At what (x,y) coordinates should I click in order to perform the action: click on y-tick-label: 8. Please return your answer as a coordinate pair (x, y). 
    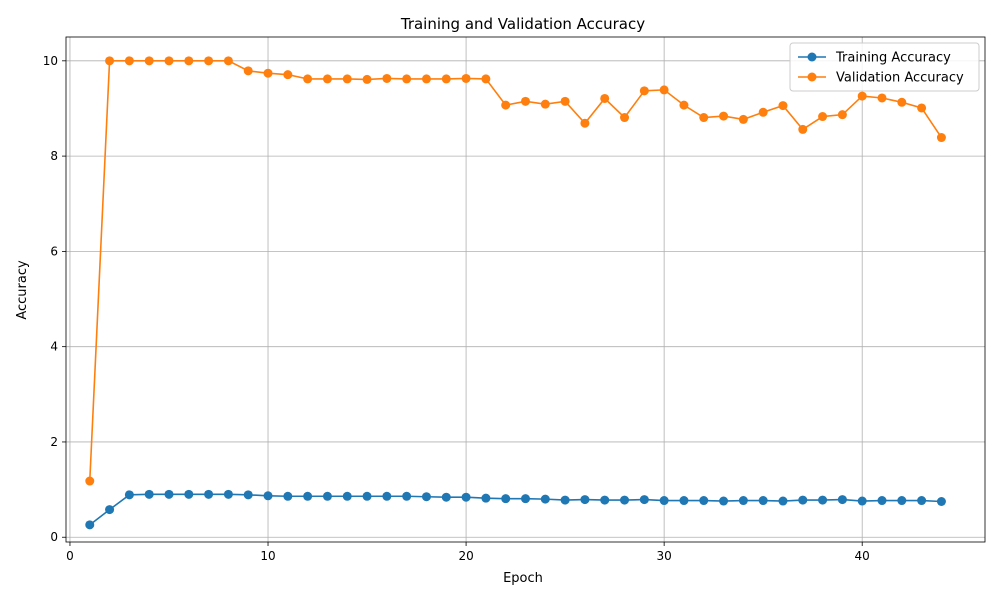
    Looking at the image, I should click on (54, 156).